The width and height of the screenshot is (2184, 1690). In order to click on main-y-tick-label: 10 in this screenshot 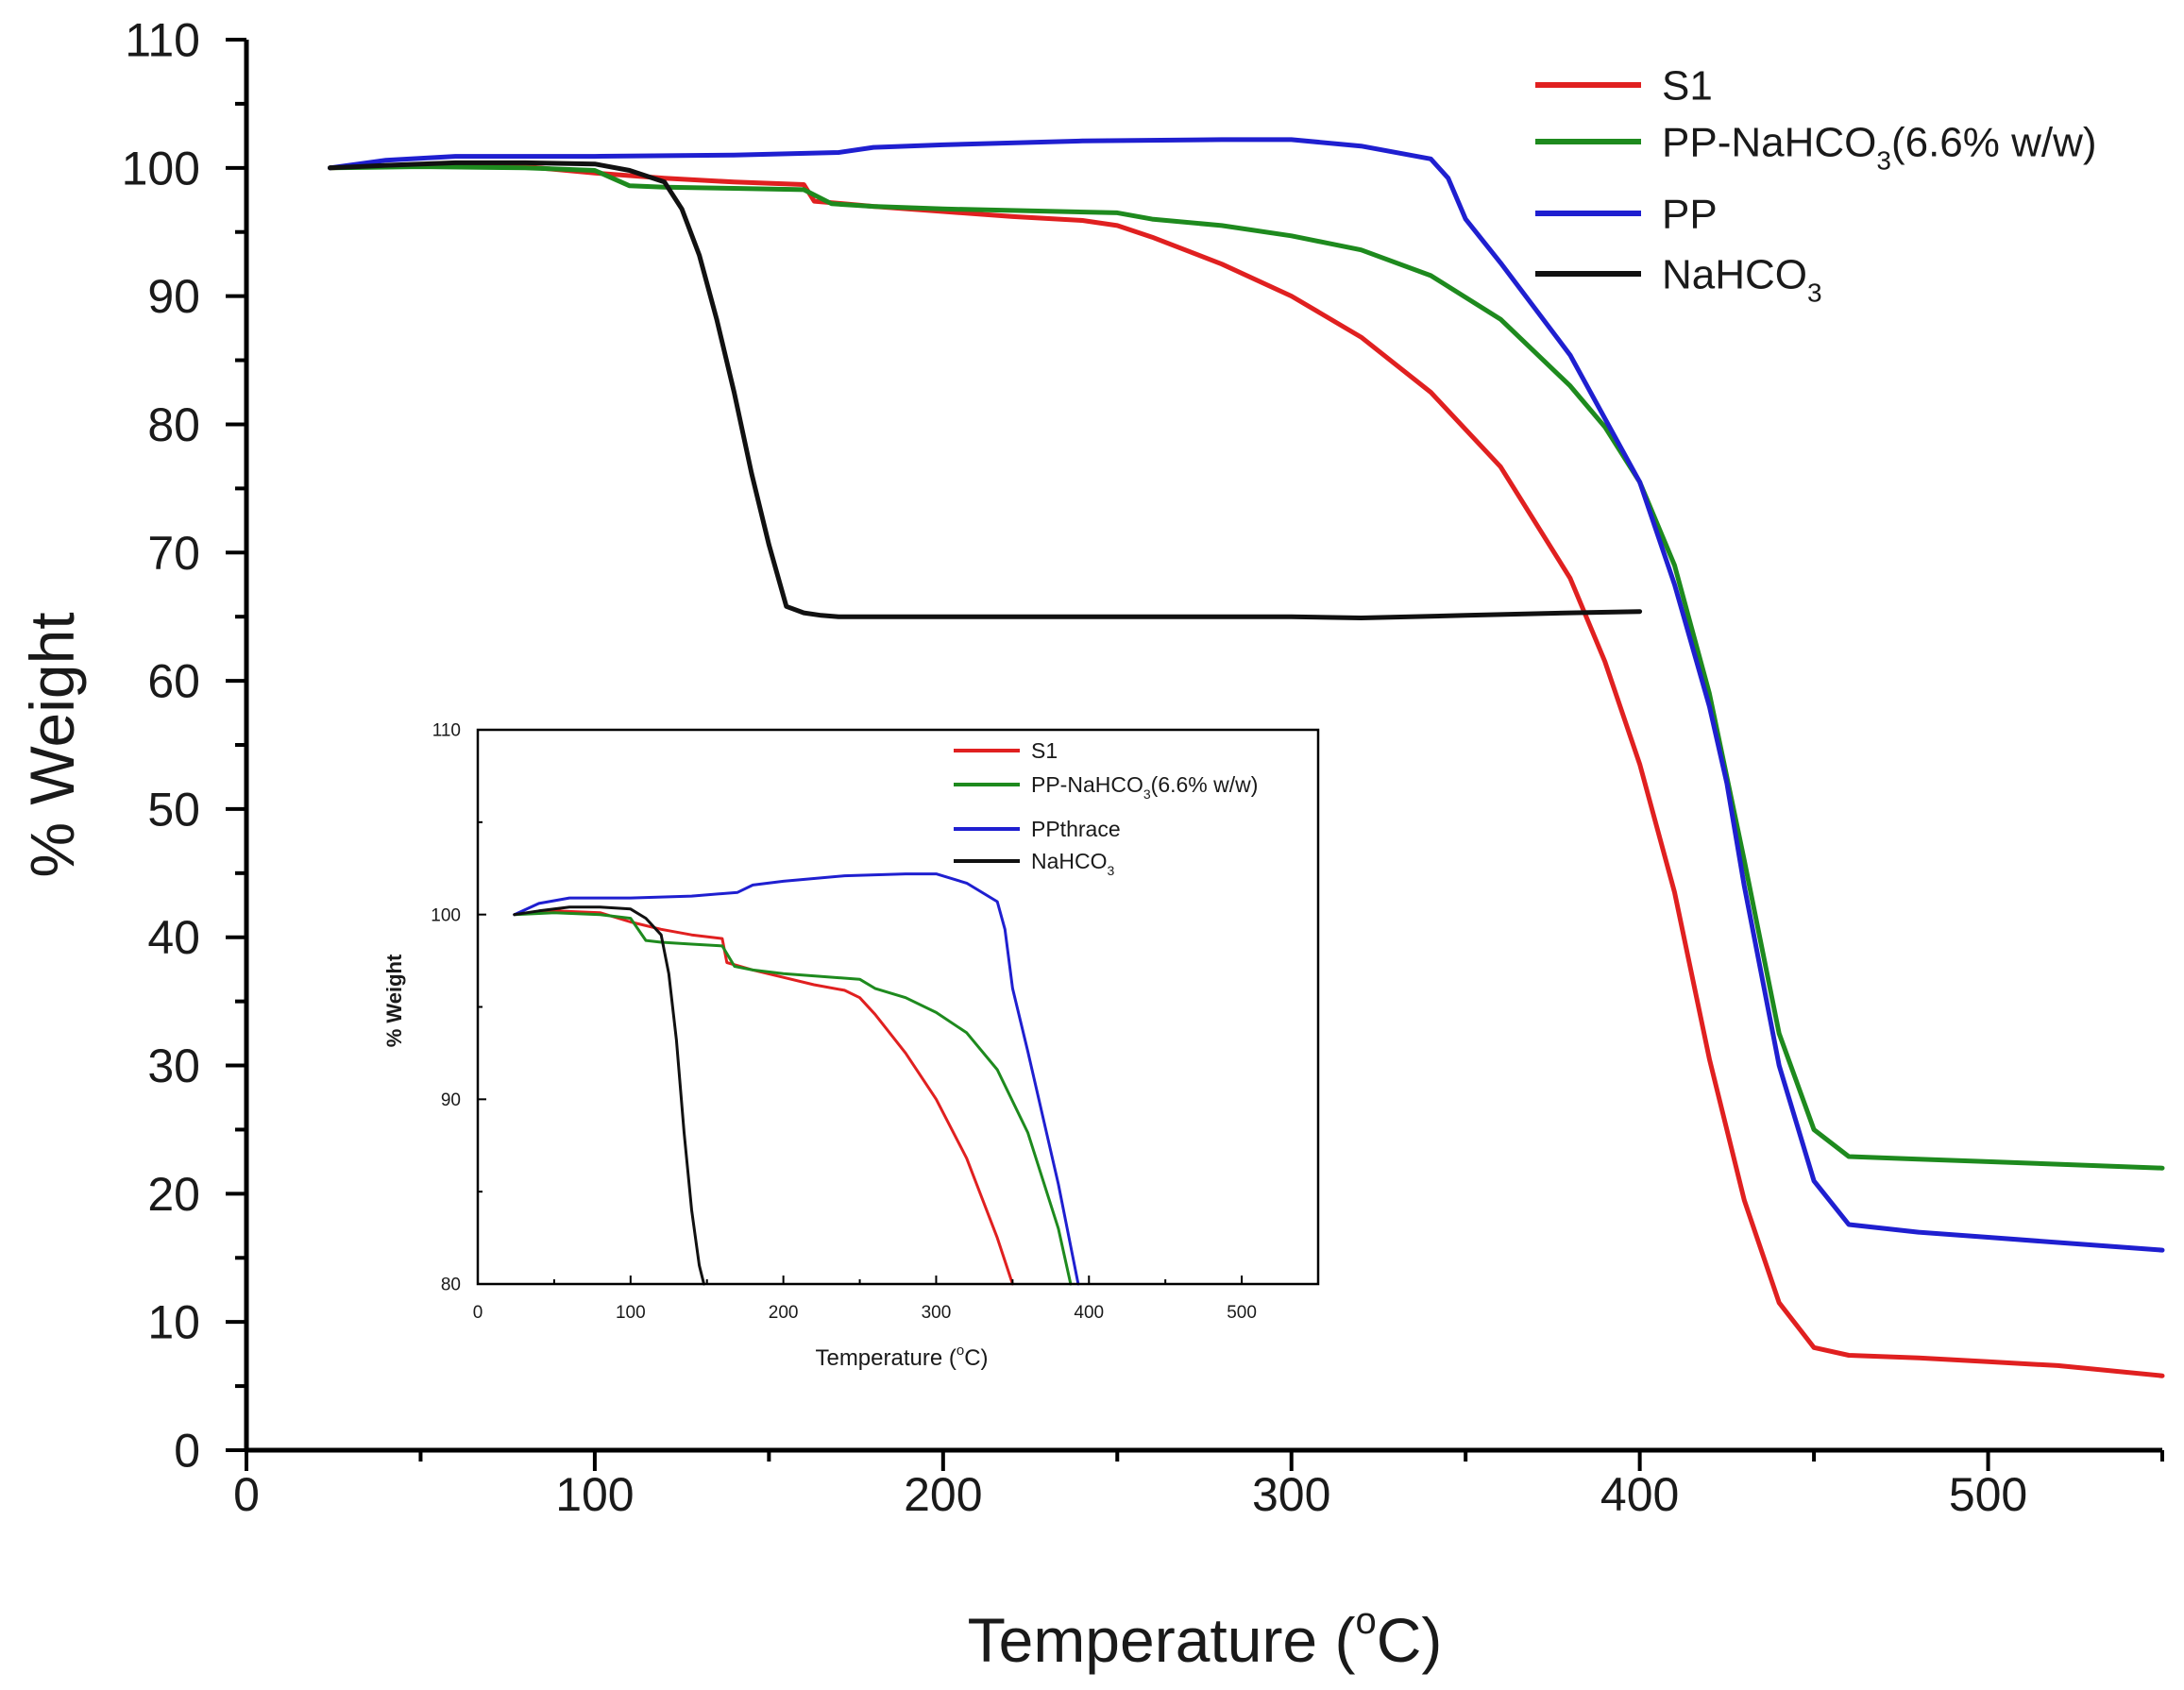, I will do `click(173, 1322)`.